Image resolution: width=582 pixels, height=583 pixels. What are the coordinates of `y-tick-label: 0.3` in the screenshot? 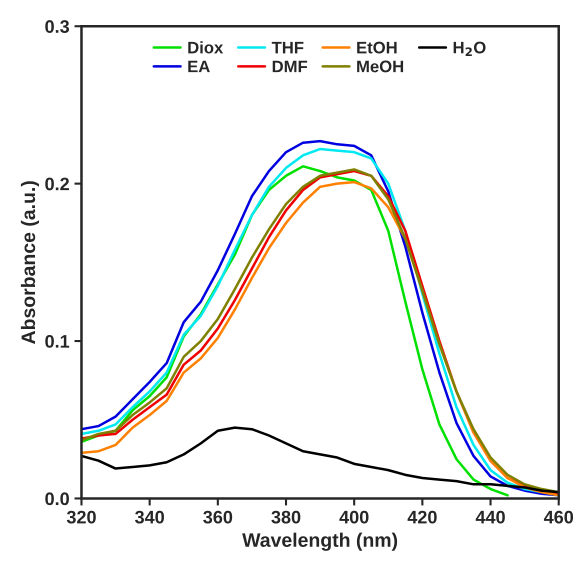 It's located at (57, 26).